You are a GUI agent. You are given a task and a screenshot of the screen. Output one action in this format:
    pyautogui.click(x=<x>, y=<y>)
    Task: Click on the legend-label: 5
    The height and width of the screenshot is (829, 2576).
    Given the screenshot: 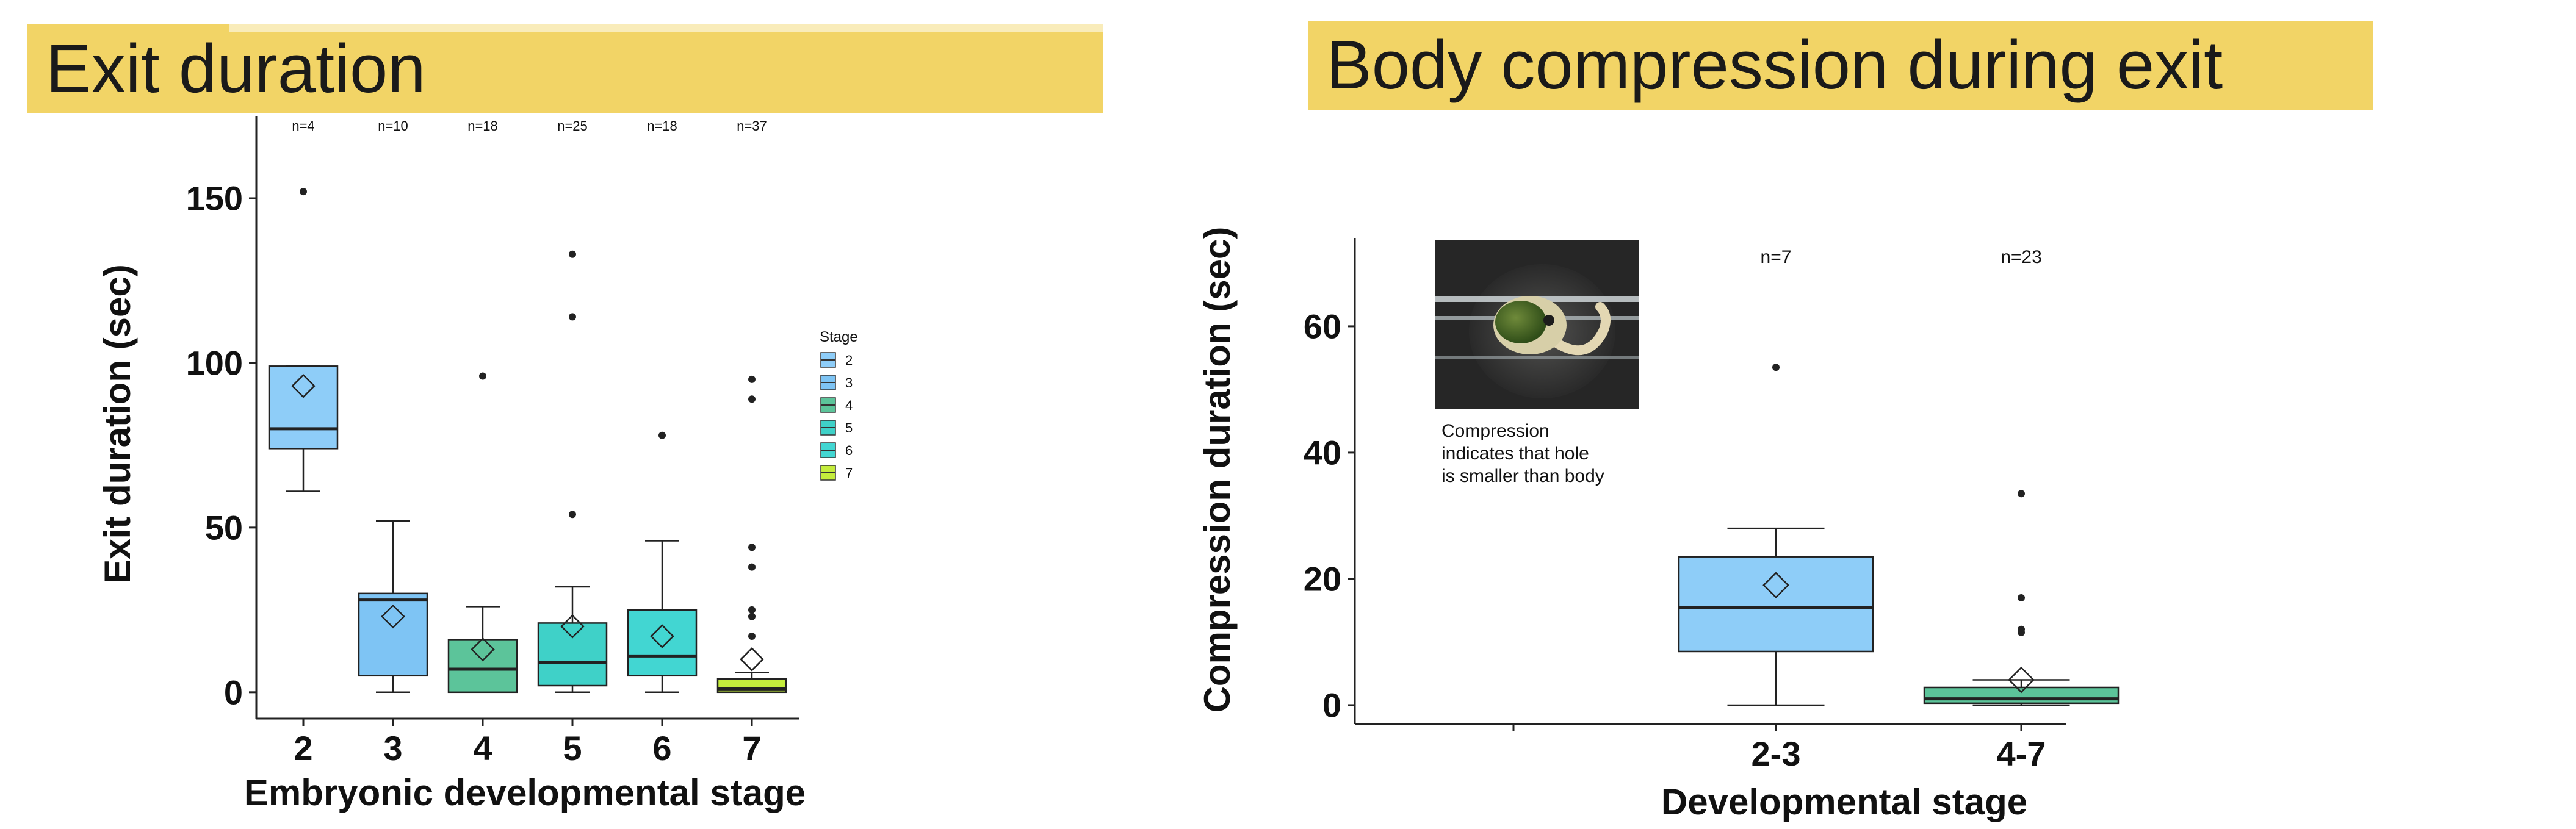 What is the action you would take?
    pyautogui.click(x=849, y=428)
    